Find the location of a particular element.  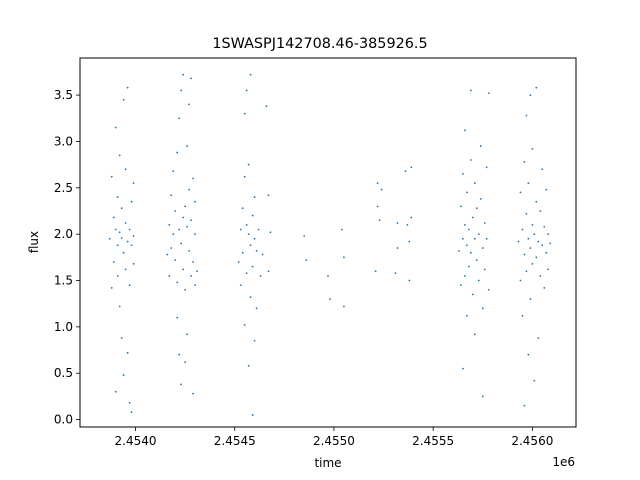

x-tick-label: 2.4545 is located at coordinates (235, 441).